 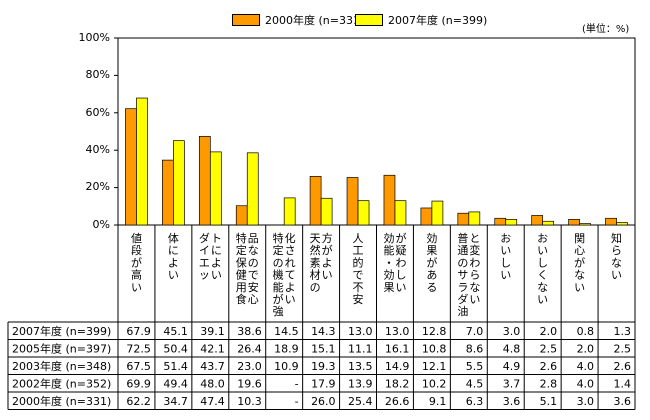 What do you see at coordinates (204, 238) in the screenshot?
I see `category-label-char: ダ` at bounding box center [204, 238].